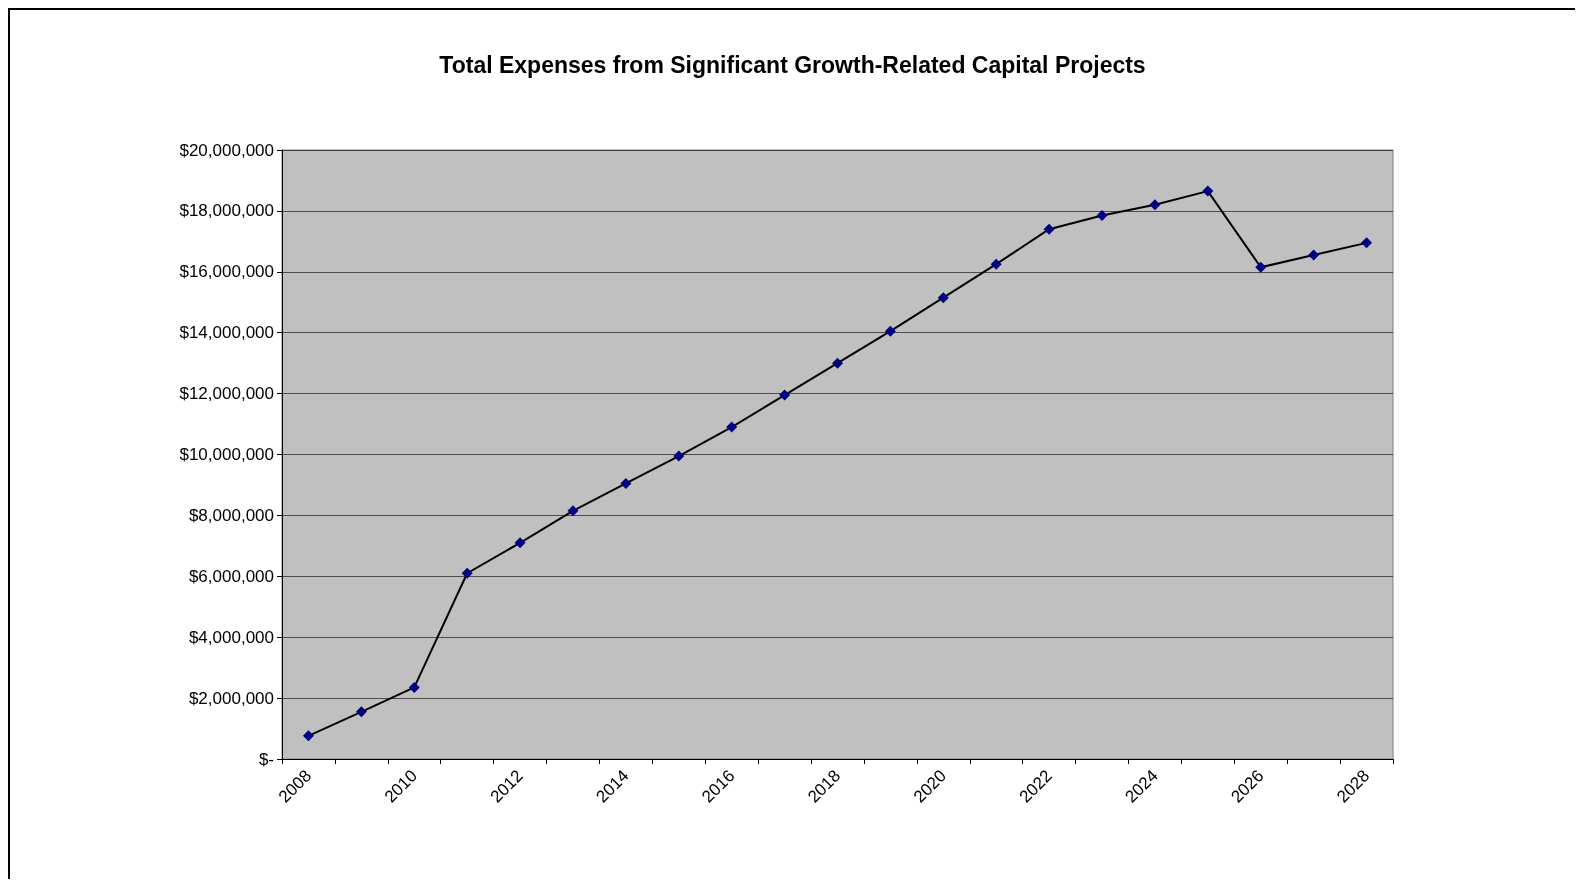 The width and height of the screenshot is (1583, 887). Describe the element at coordinates (226, 333) in the screenshot. I see `y-tick-label: $14,000,000` at that location.